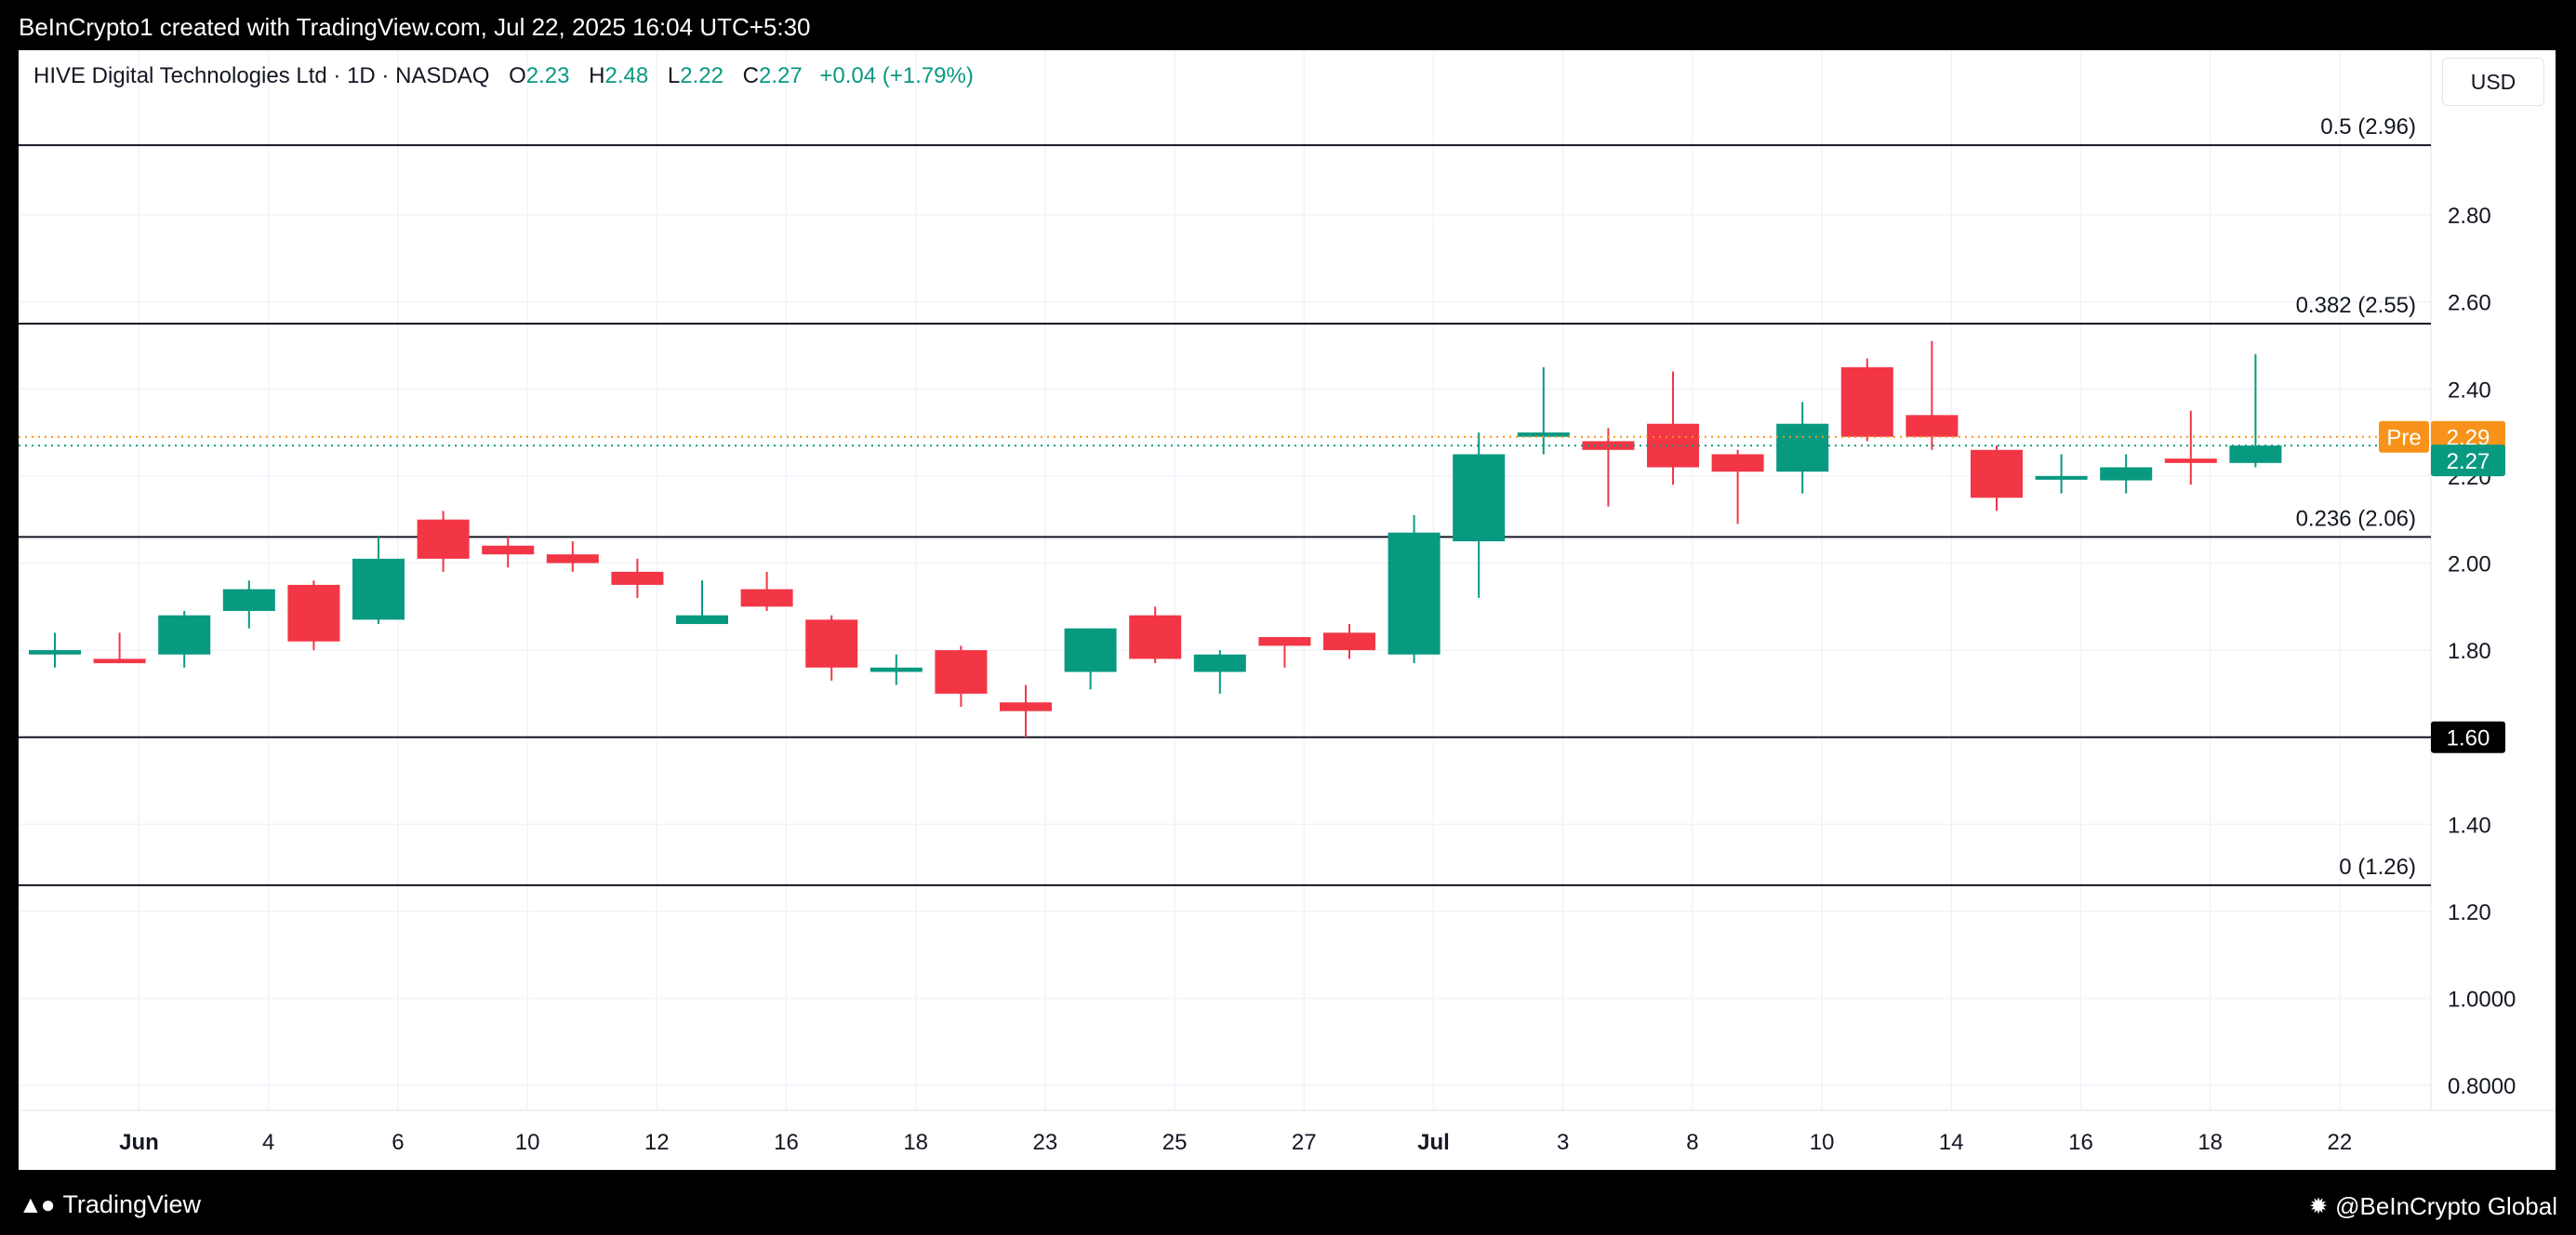  I want to click on price-tick-label: 1.40, so click(2469, 825).